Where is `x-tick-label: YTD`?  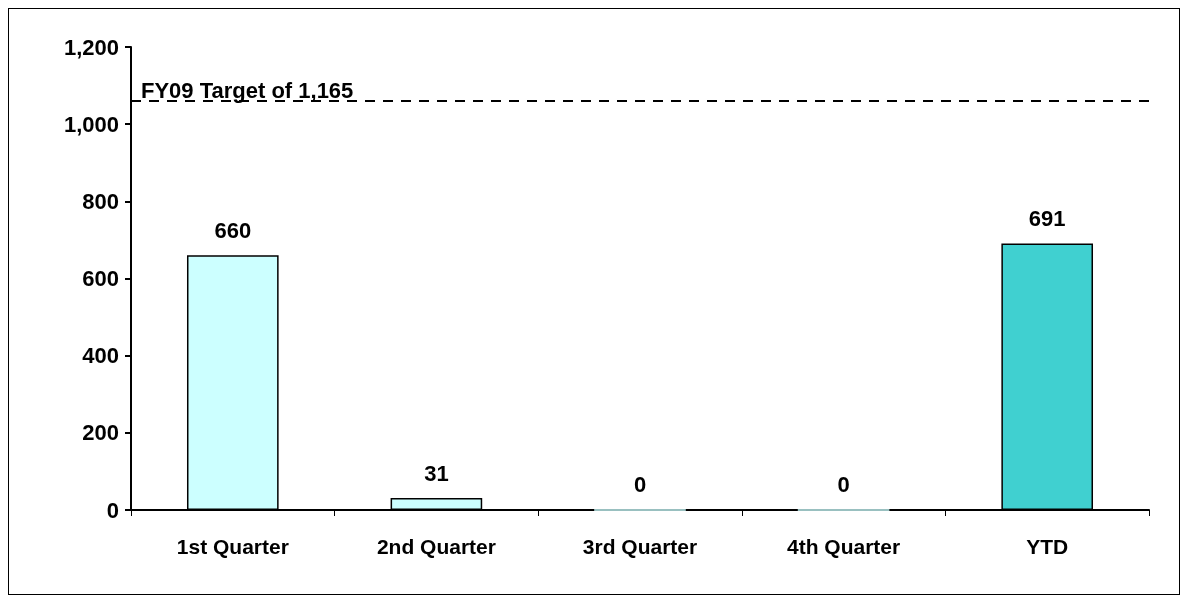
x-tick-label: YTD is located at coordinates (1047, 546).